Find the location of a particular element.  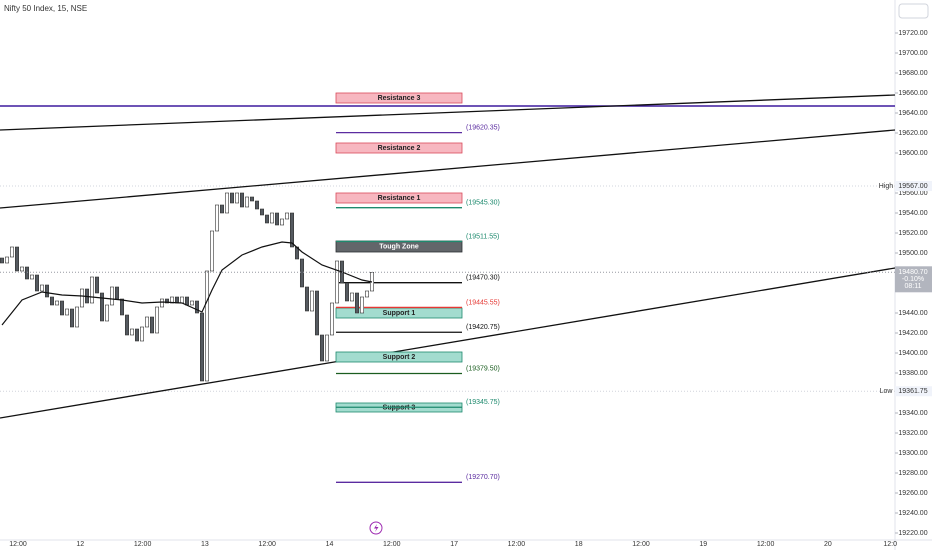

level-label: (19511.55) is located at coordinates (482, 236).